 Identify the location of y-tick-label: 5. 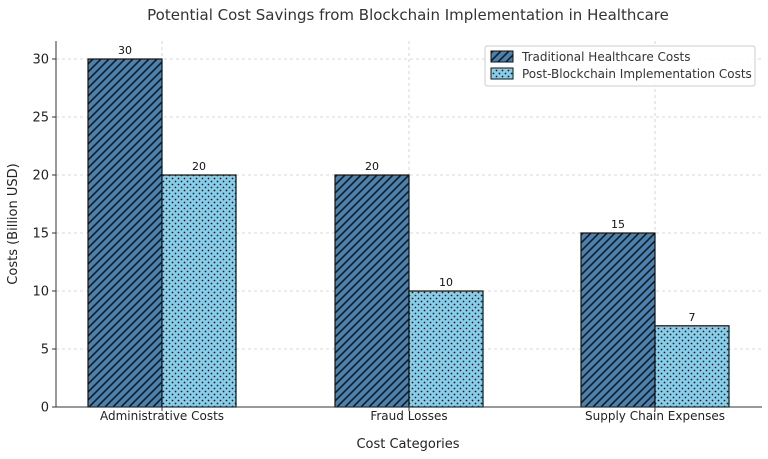
(45, 350).